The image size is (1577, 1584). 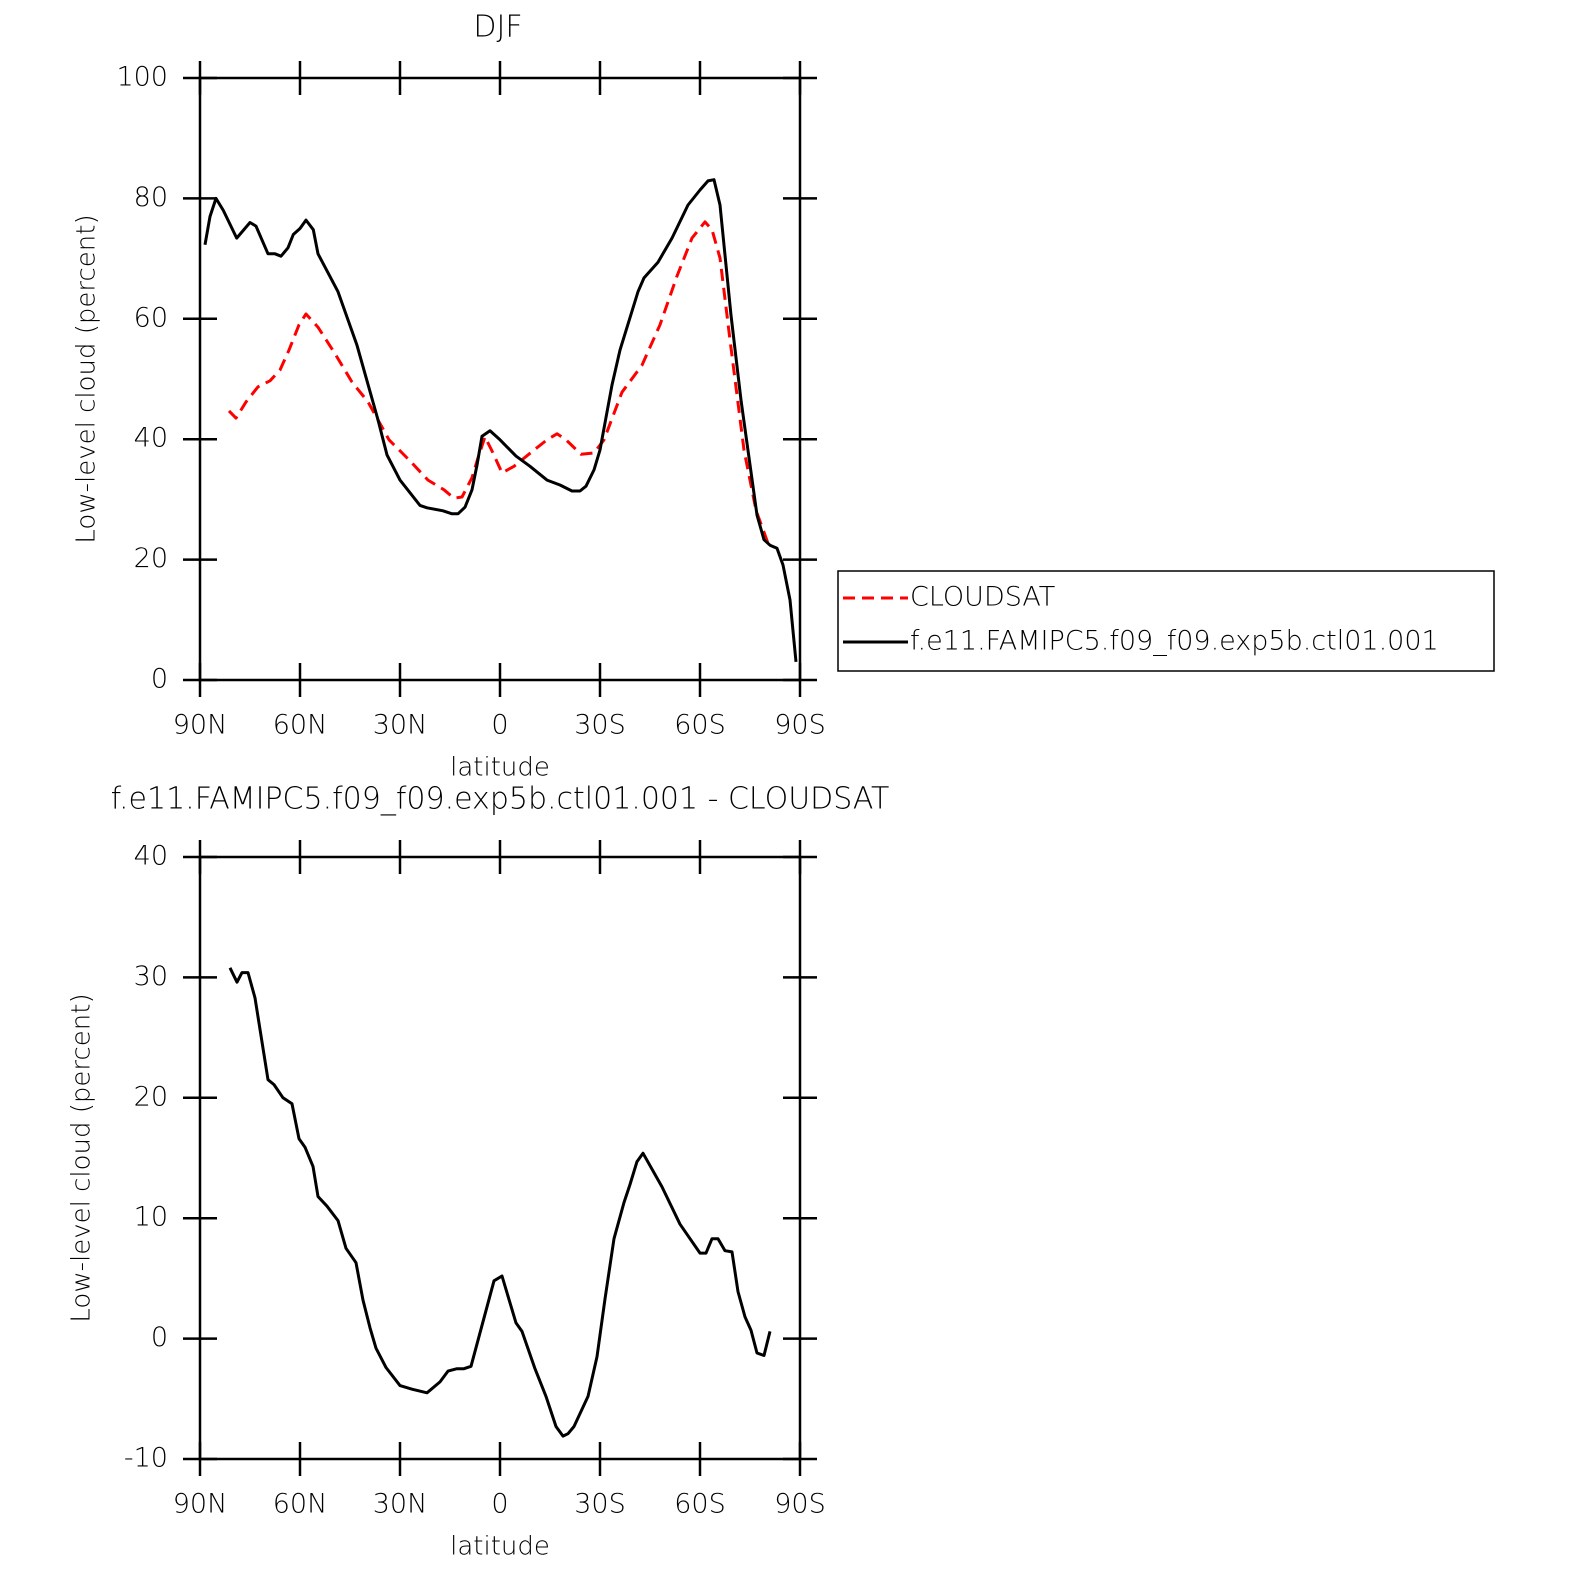 I want to click on y-tick-label: 10, so click(x=151, y=1217).